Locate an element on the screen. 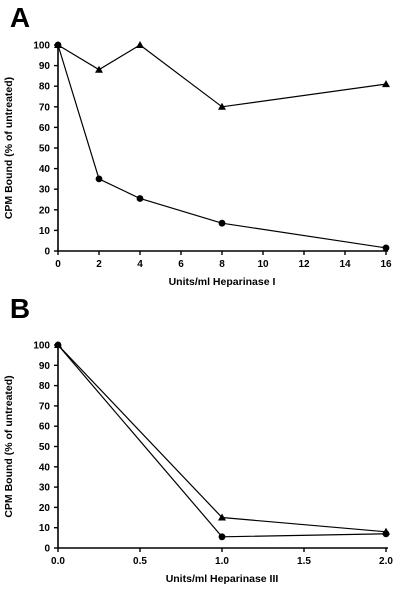 The width and height of the screenshot is (400, 591). series-line-triangle is located at coordinates (222, 76).